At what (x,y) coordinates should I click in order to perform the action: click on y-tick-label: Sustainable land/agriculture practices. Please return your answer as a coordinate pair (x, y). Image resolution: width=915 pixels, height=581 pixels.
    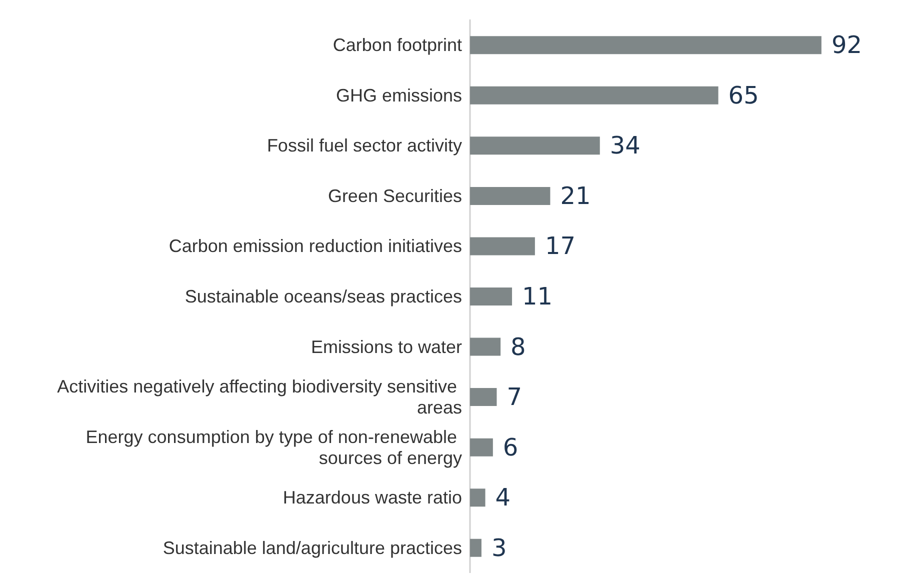
    Looking at the image, I should click on (312, 548).